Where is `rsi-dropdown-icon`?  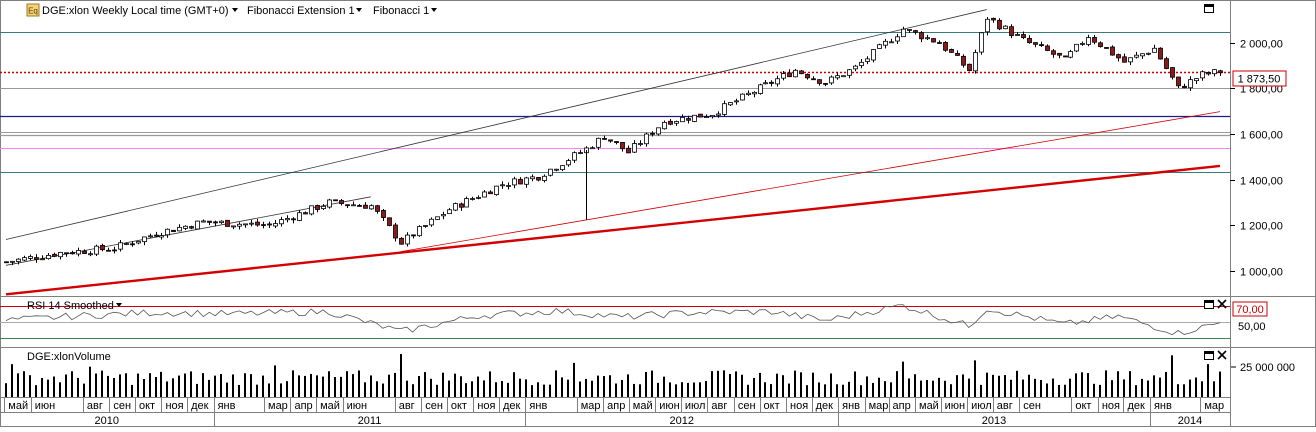 rsi-dropdown-icon is located at coordinates (119, 305).